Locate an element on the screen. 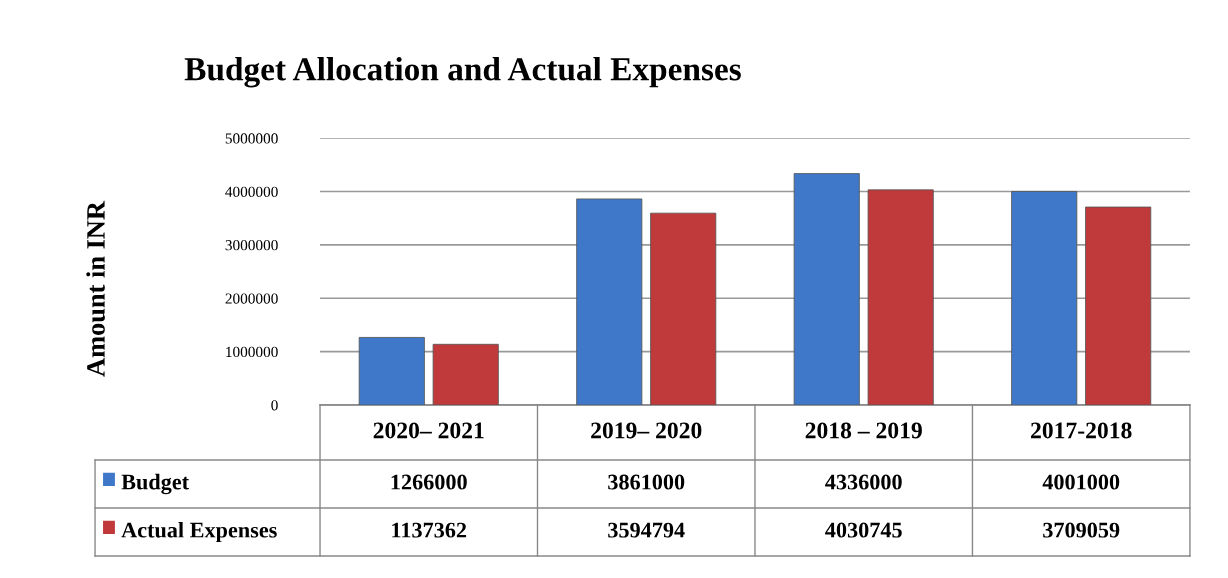 This screenshot has height=578, width=1228. x-tick-label: 2019– 2020 is located at coordinates (646, 430).